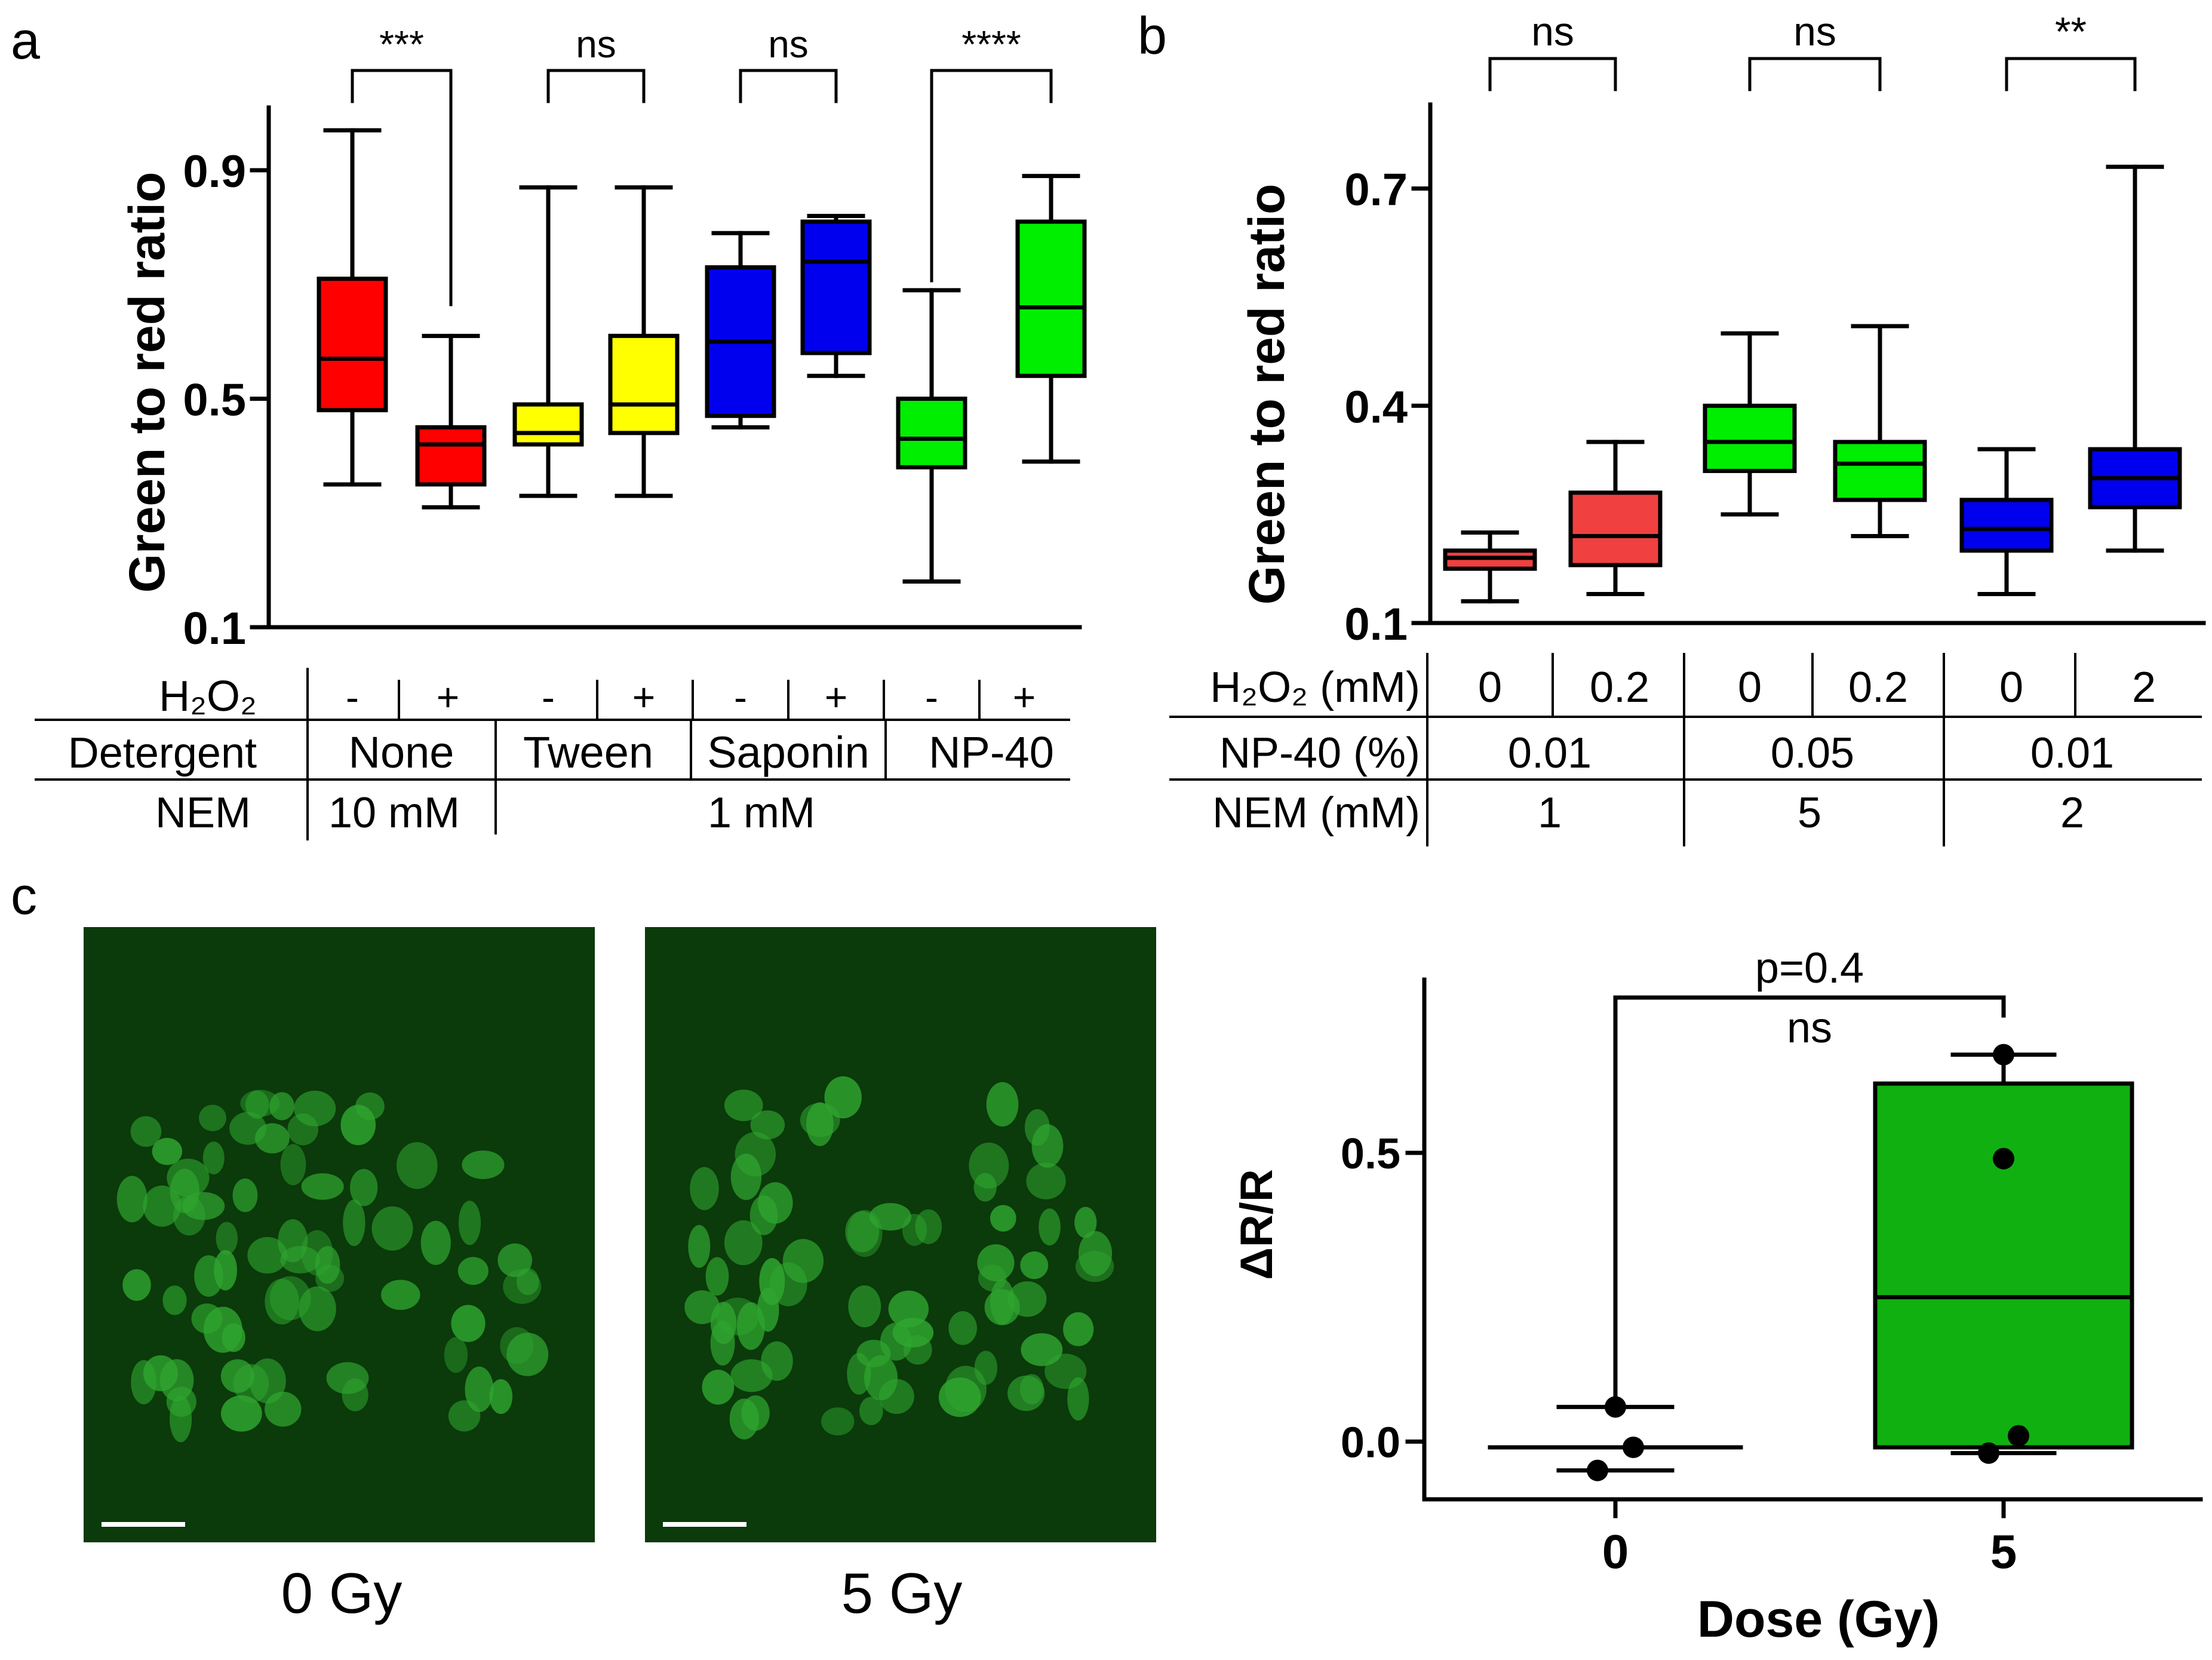 Image resolution: width=2212 pixels, height=1660 pixels. I want to click on table-b-h2o2-cell: 0, so click(1750, 687).